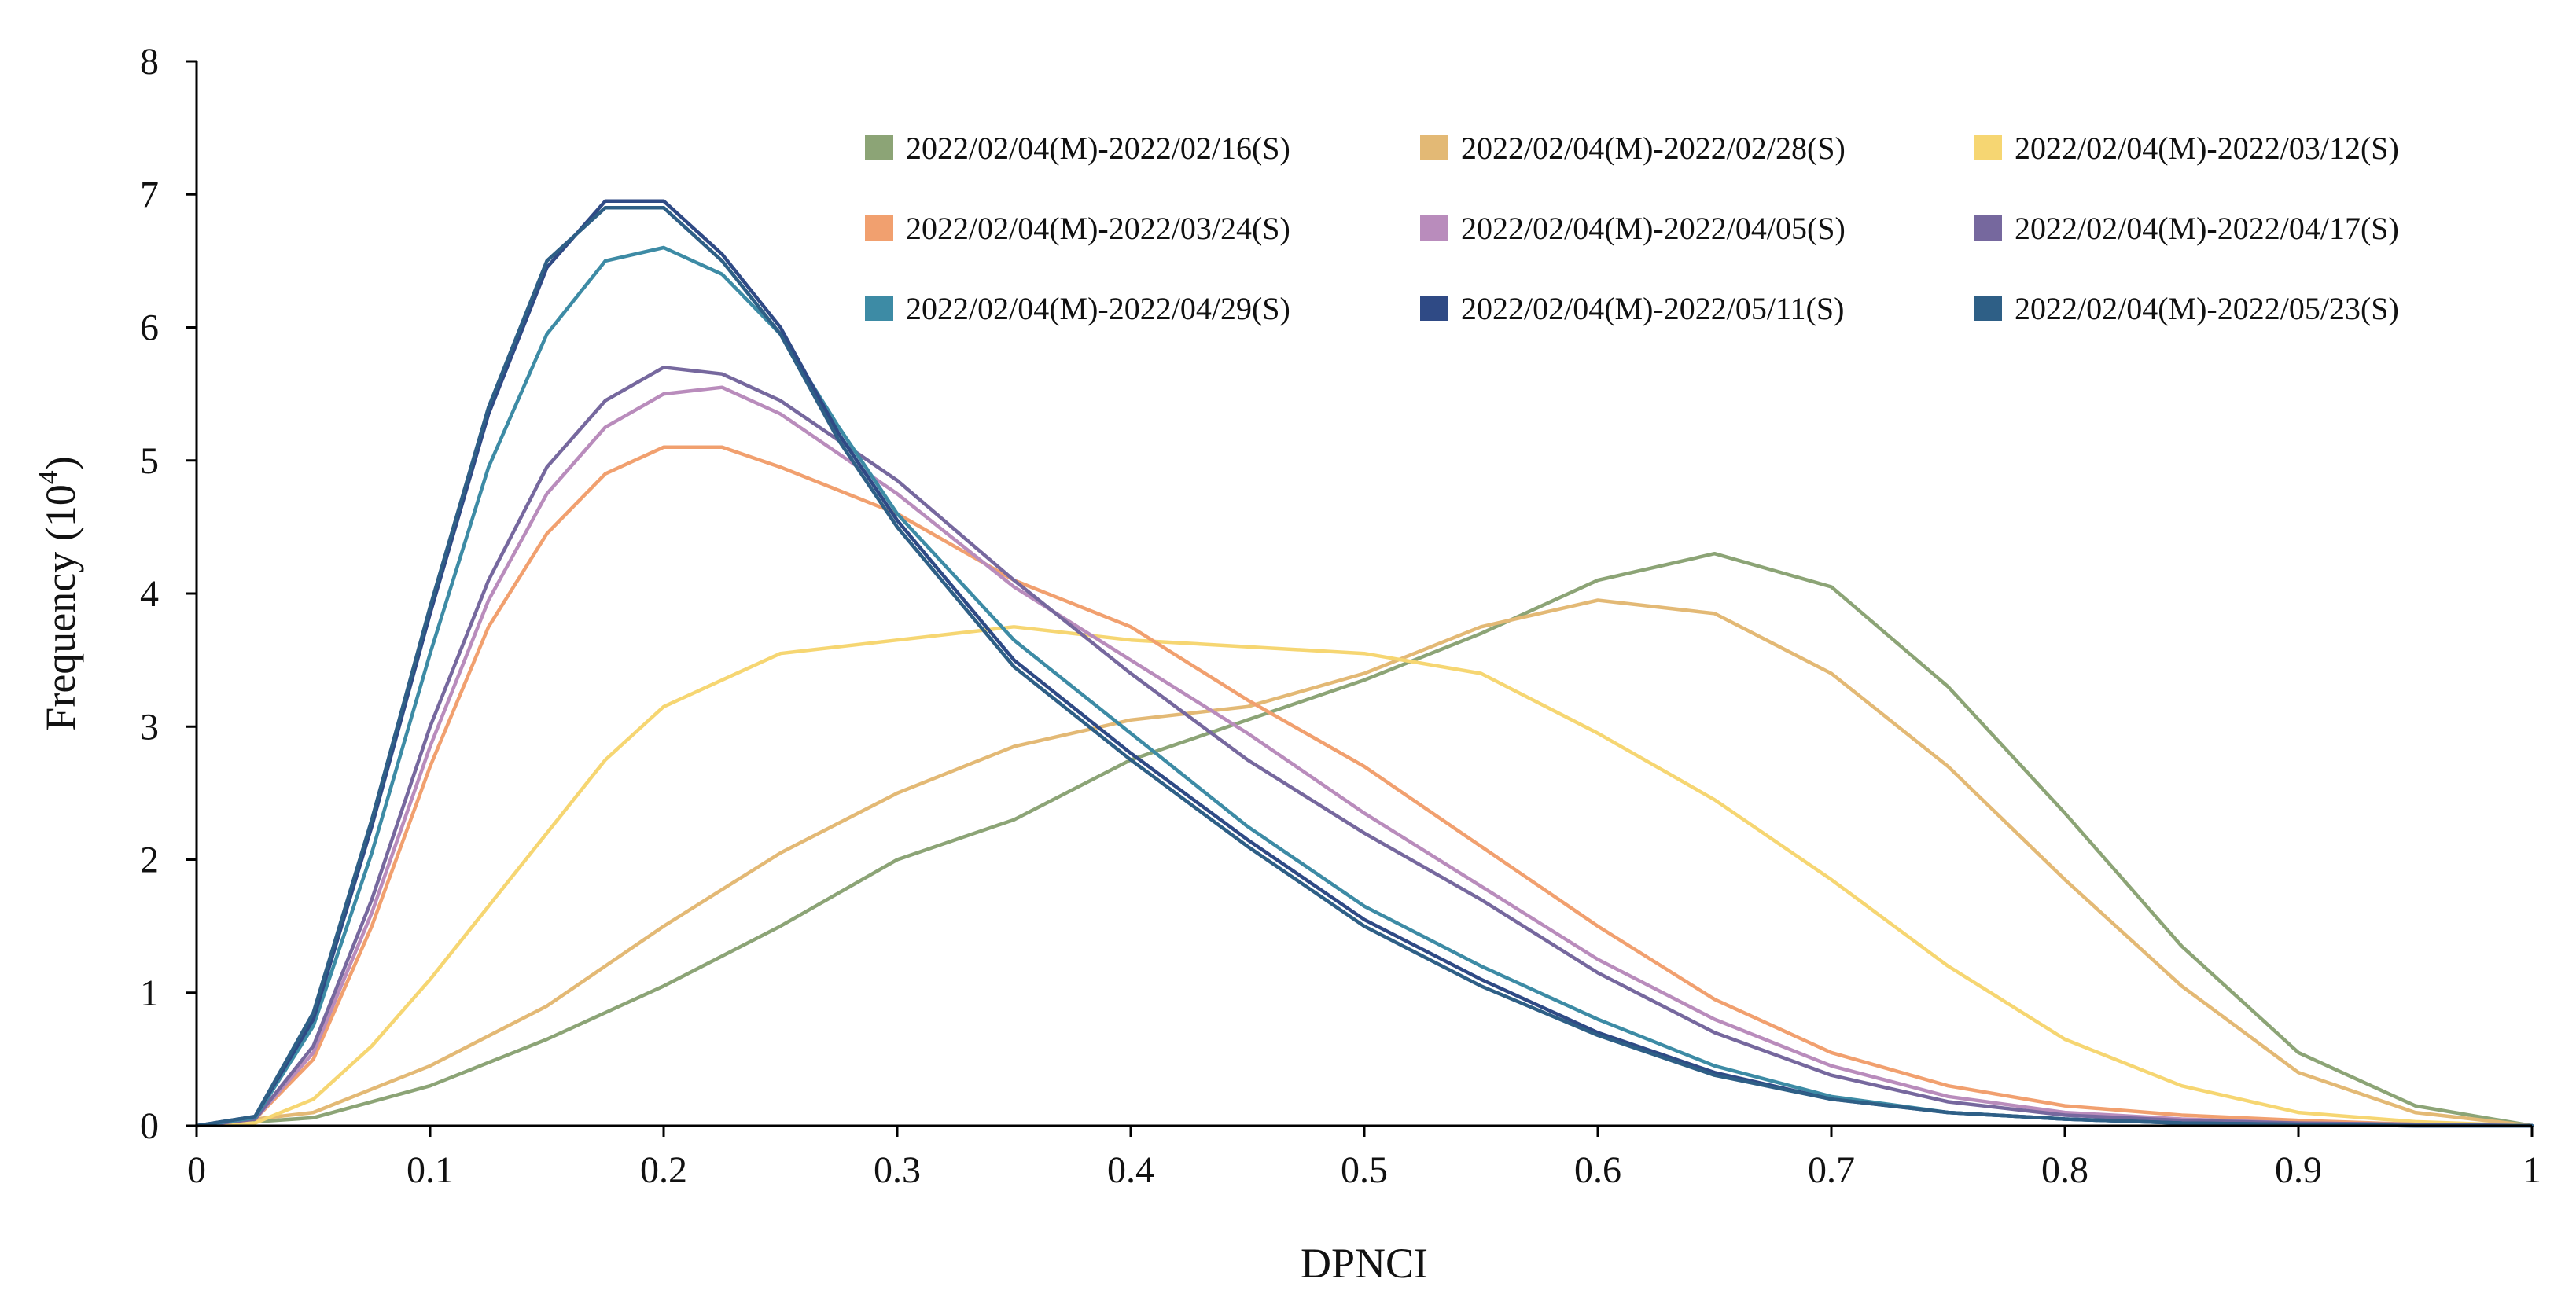 The height and width of the screenshot is (1305, 2576). What do you see at coordinates (150, 62) in the screenshot?
I see `y-tick-label: 8` at bounding box center [150, 62].